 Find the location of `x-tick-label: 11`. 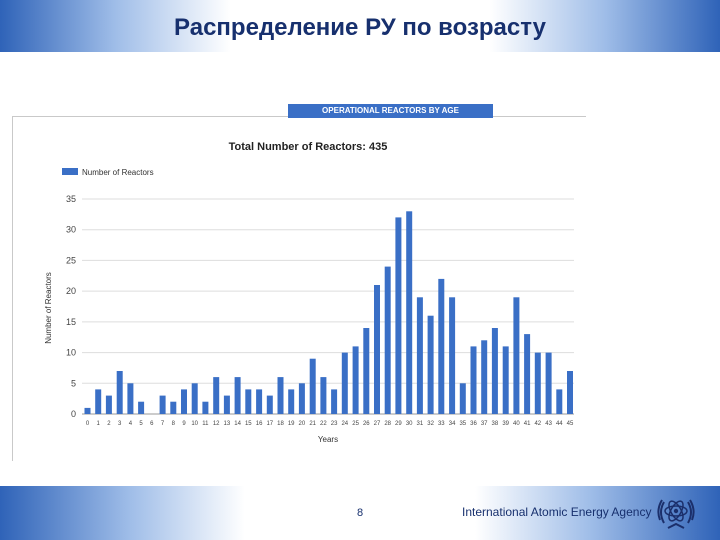

x-tick-label: 11 is located at coordinates (205, 424).